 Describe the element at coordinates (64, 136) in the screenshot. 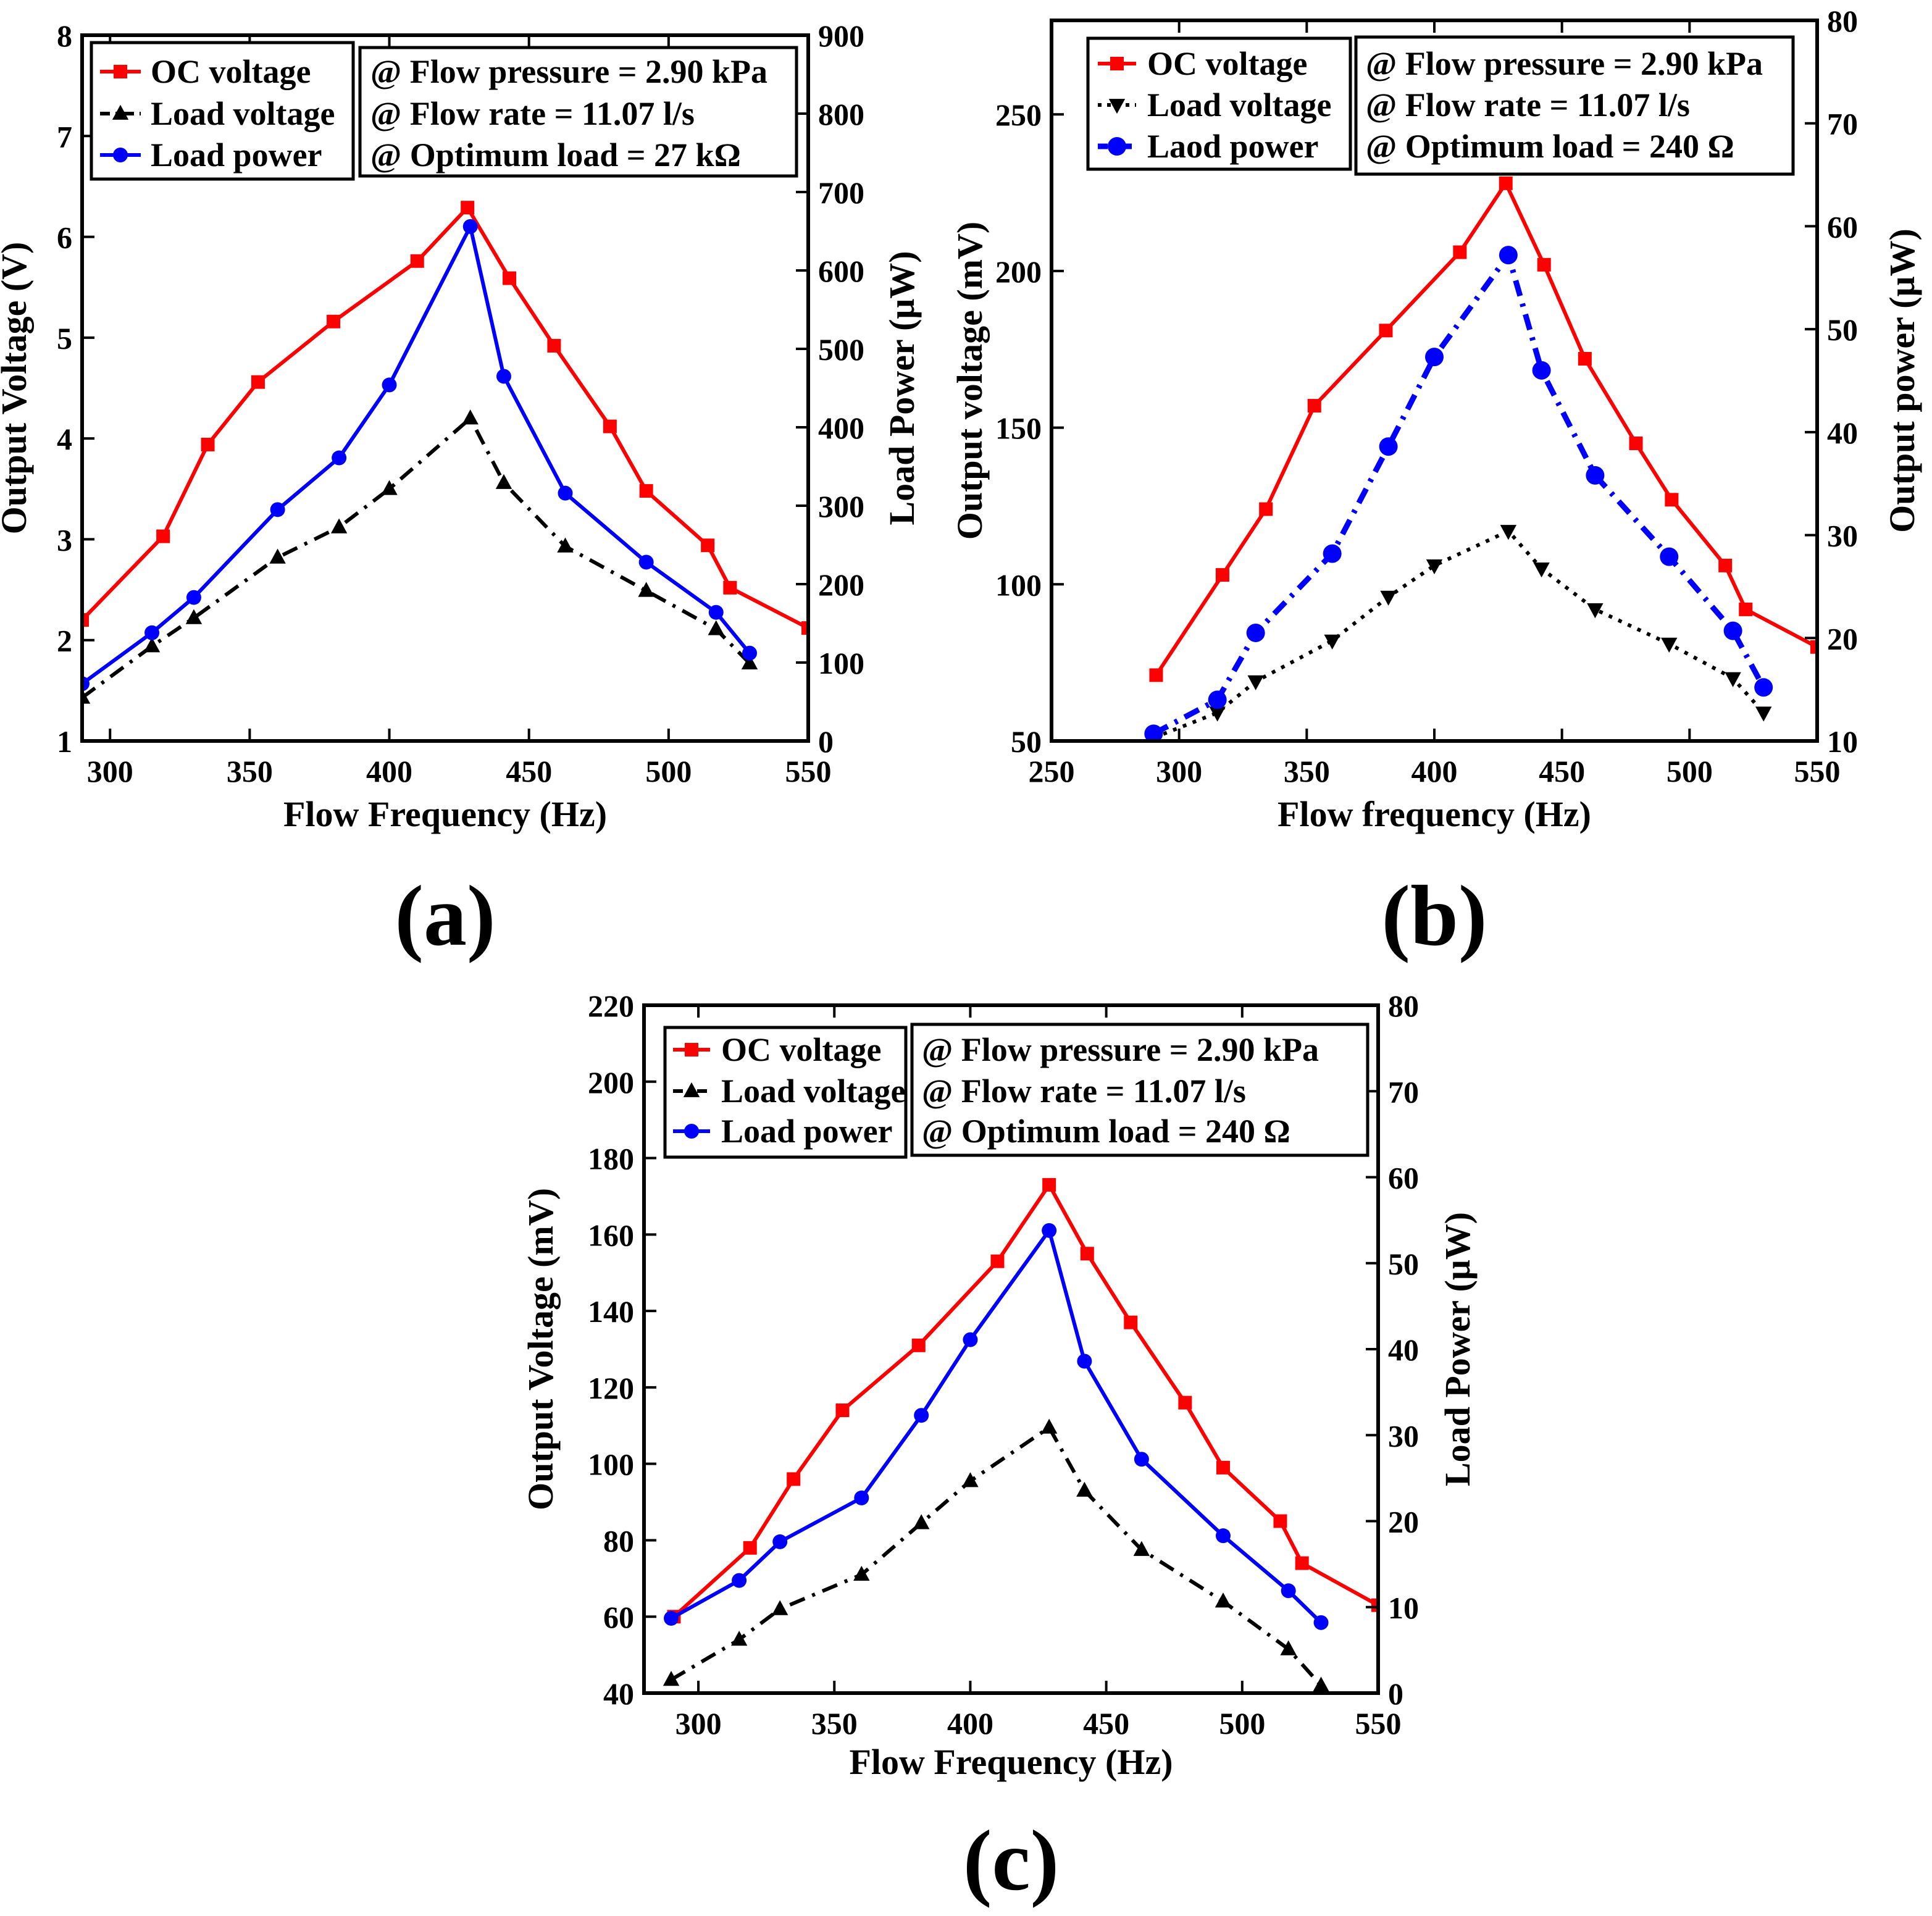

I see `y-tick-label: 7` at that location.